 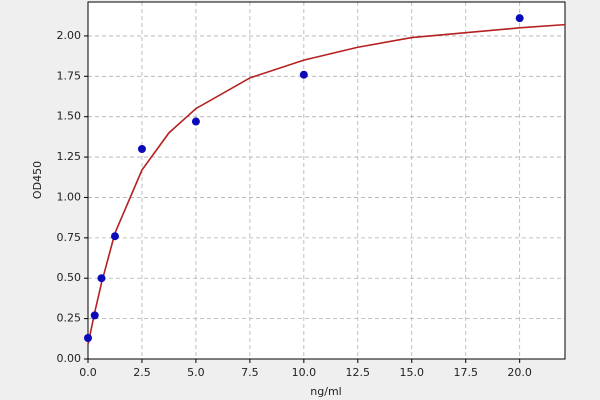 I want to click on x-tick-label: 15.0, so click(x=412, y=372).